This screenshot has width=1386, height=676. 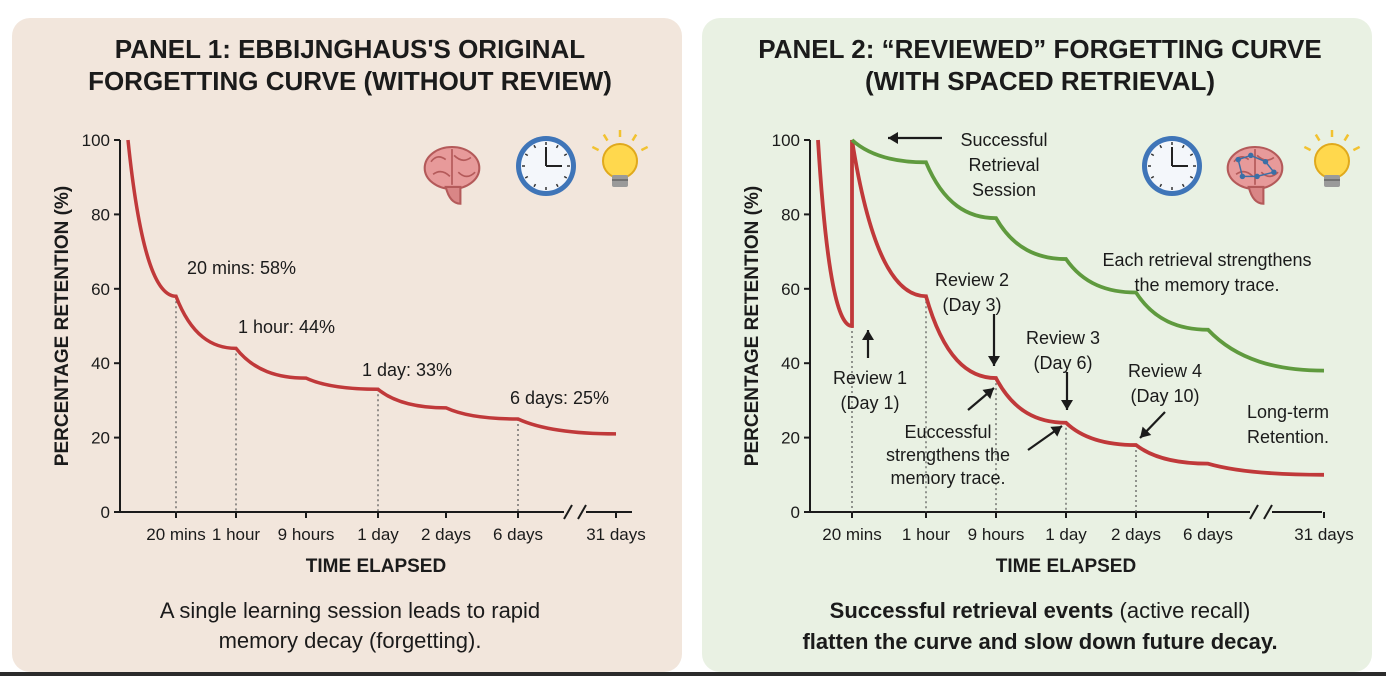 What do you see at coordinates (693, 674) in the screenshot?
I see `bottom-rule` at bounding box center [693, 674].